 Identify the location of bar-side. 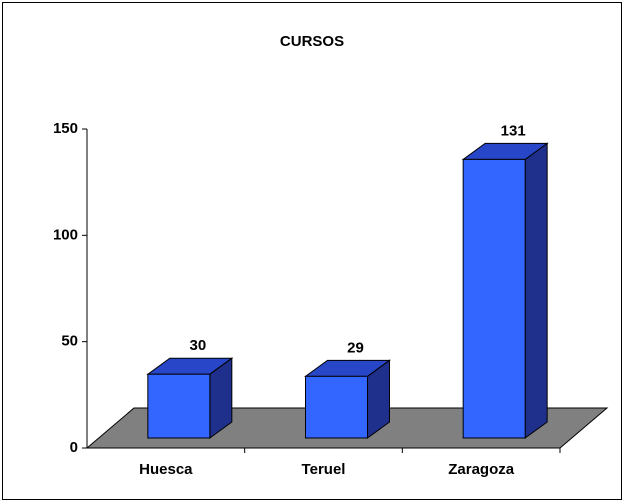
(536, 290).